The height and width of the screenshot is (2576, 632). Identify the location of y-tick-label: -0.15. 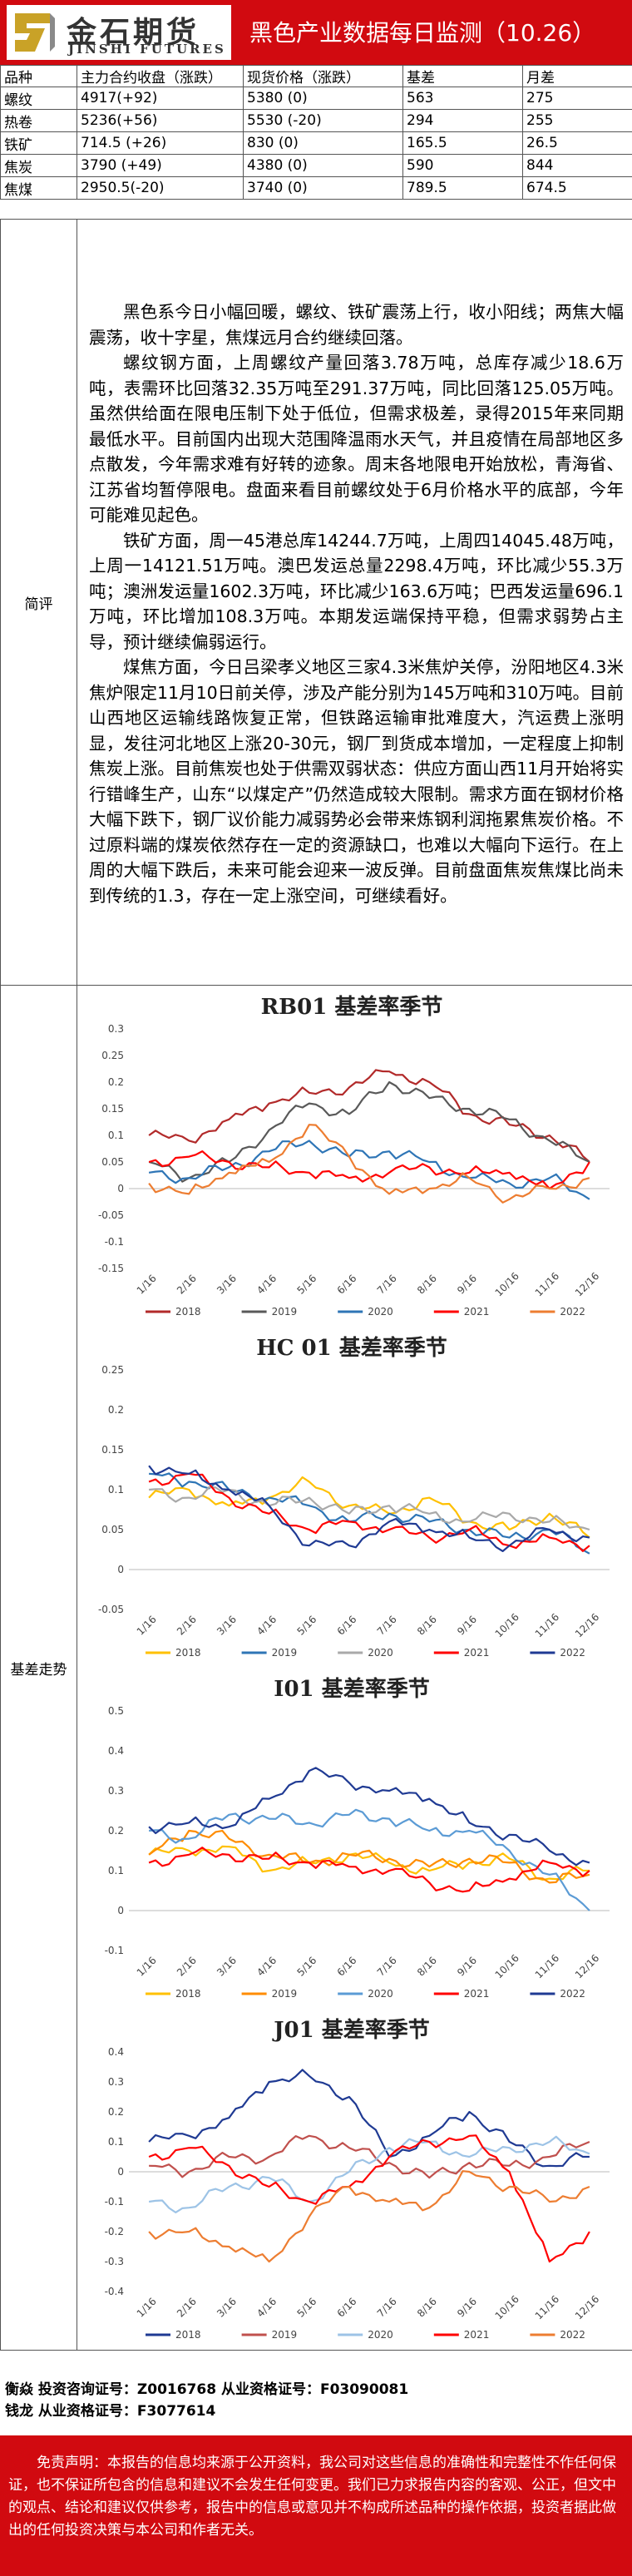
(111, 1268).